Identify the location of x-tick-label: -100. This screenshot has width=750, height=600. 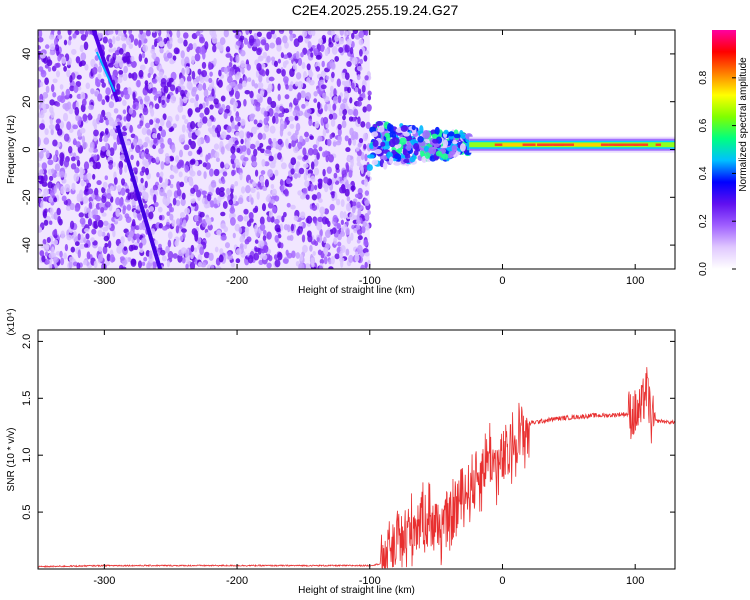
(370, 581).